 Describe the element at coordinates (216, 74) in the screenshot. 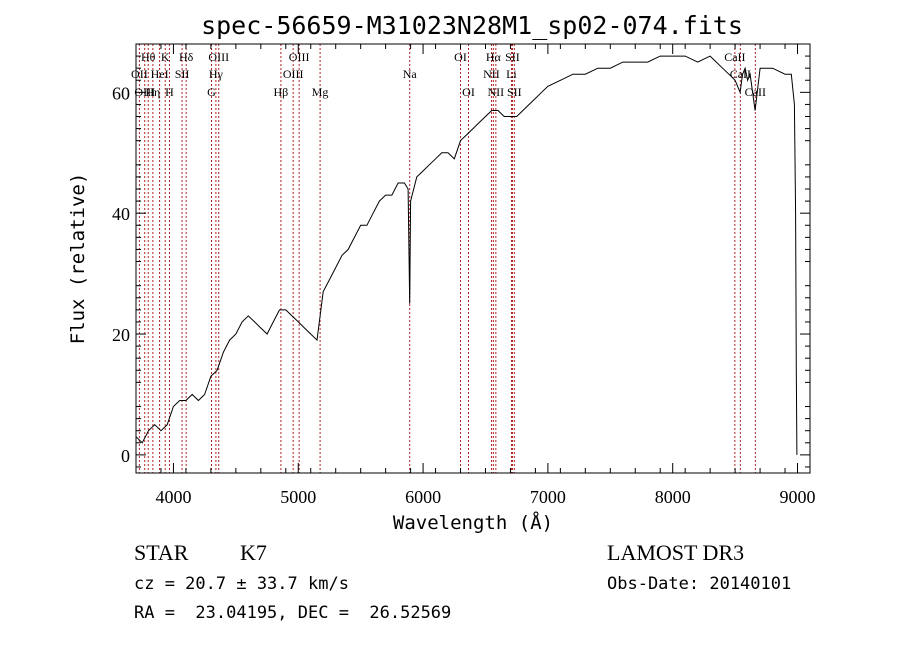

I see `spectral-line-label: Hγ` at that location.